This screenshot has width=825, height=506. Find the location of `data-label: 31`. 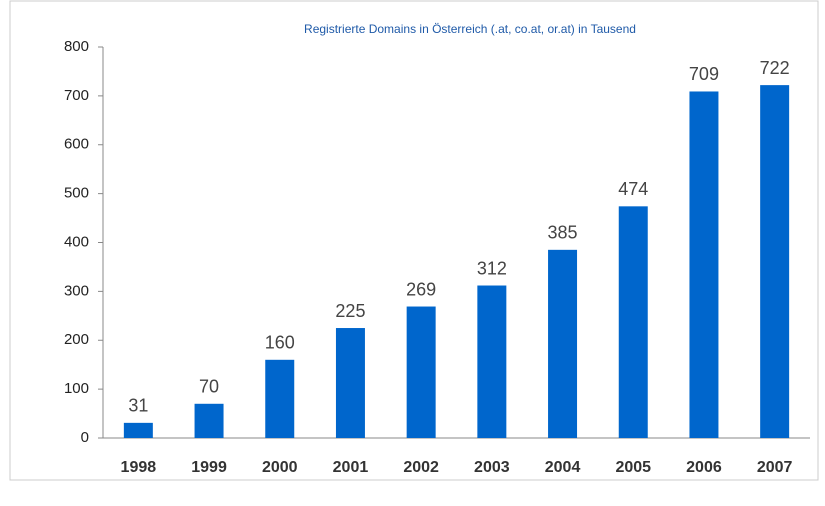

data-label: 31 is located at coordinates (138, 406).